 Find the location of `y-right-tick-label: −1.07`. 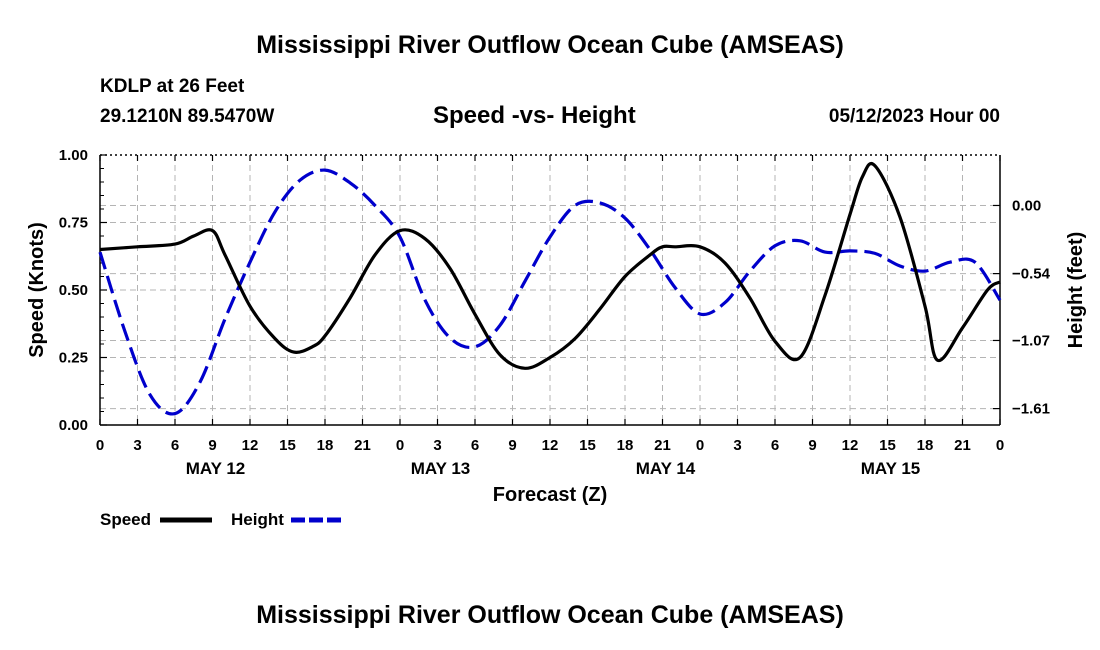

y-right-tick-label: −1.07 is located at coordinates (1031, 340).